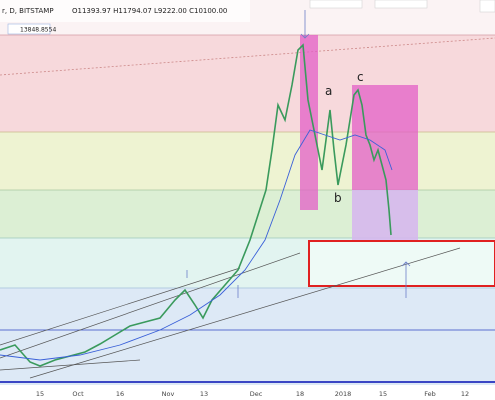  What do you see at coordinates (149, 11) in the screenshot?
I see `ohlc: O11393.97 H11794.07 L9222.00 C10100.00` at bounding box center [149, 11].